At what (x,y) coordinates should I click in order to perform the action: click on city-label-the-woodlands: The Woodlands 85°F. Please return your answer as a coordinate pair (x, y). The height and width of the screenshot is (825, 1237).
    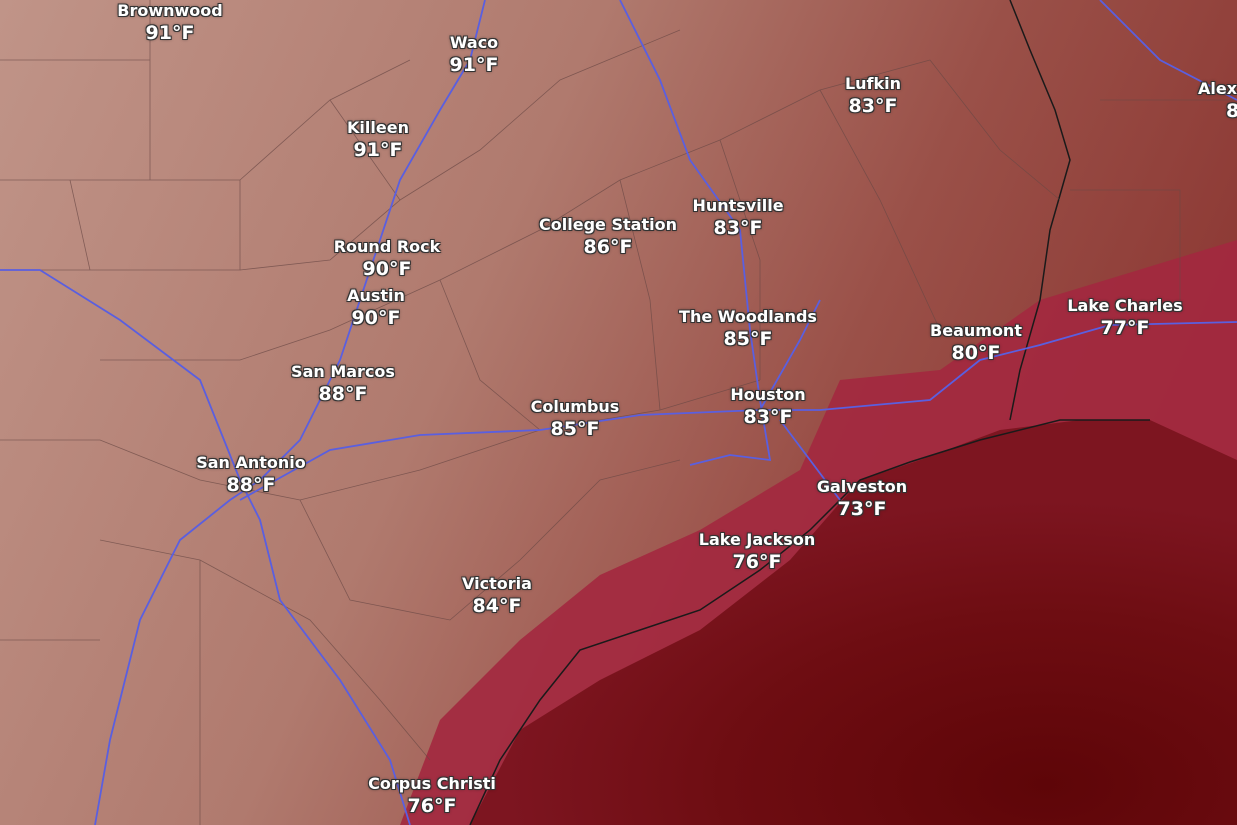
    Looking at the image, I should click on (748, 328).